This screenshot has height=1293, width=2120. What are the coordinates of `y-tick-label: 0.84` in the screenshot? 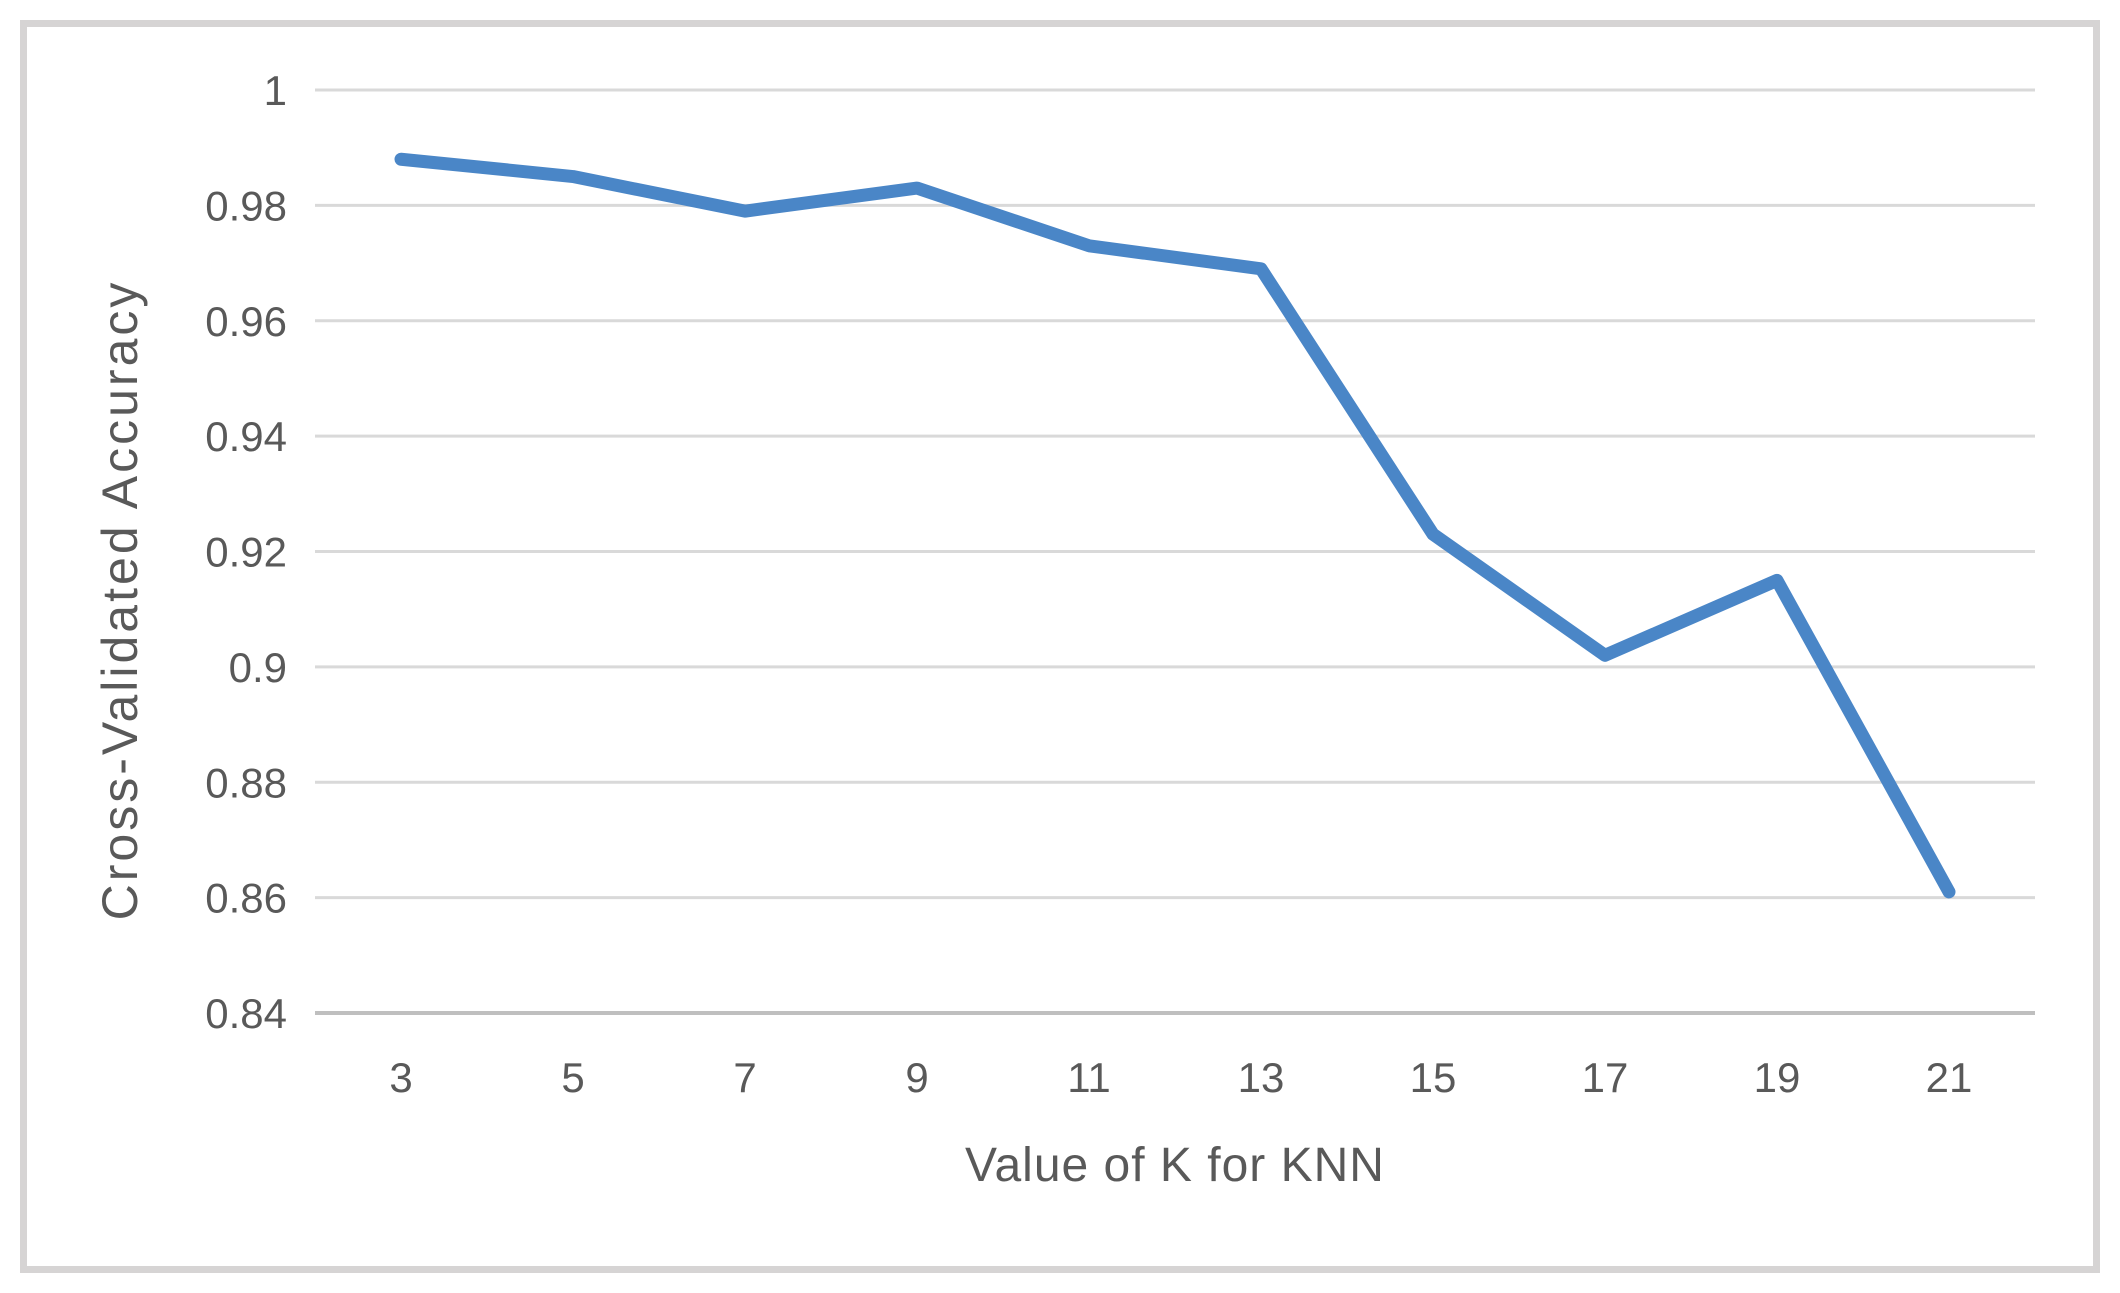 It's located at (246, 1013).